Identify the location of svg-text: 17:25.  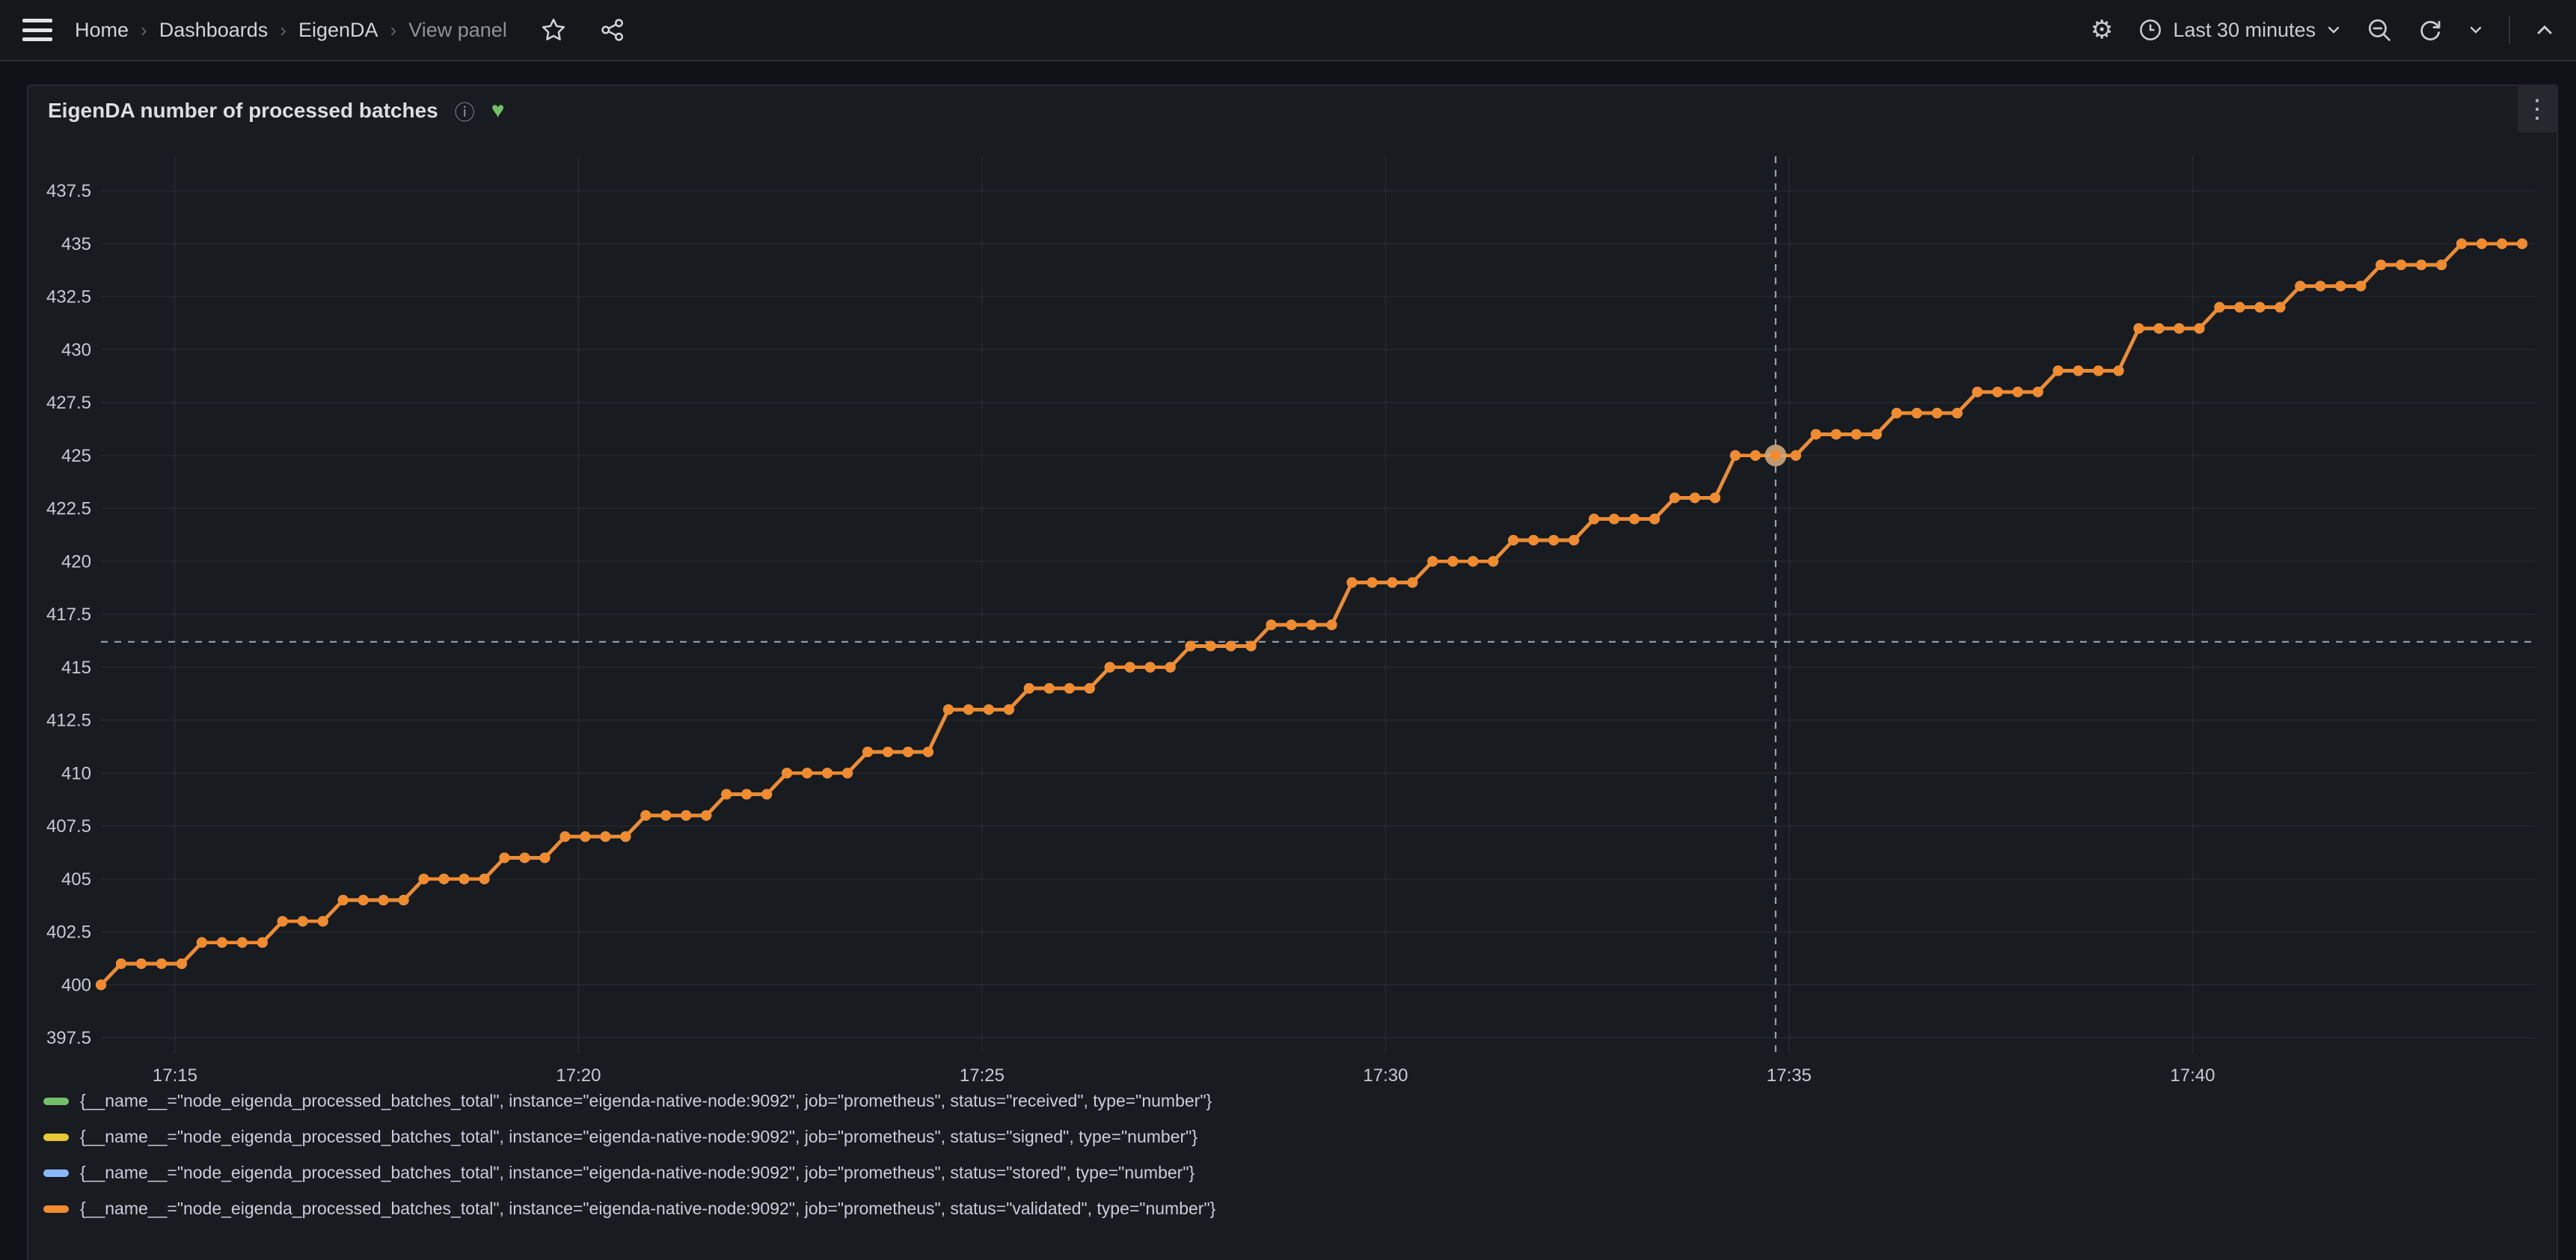
(982, 1075).